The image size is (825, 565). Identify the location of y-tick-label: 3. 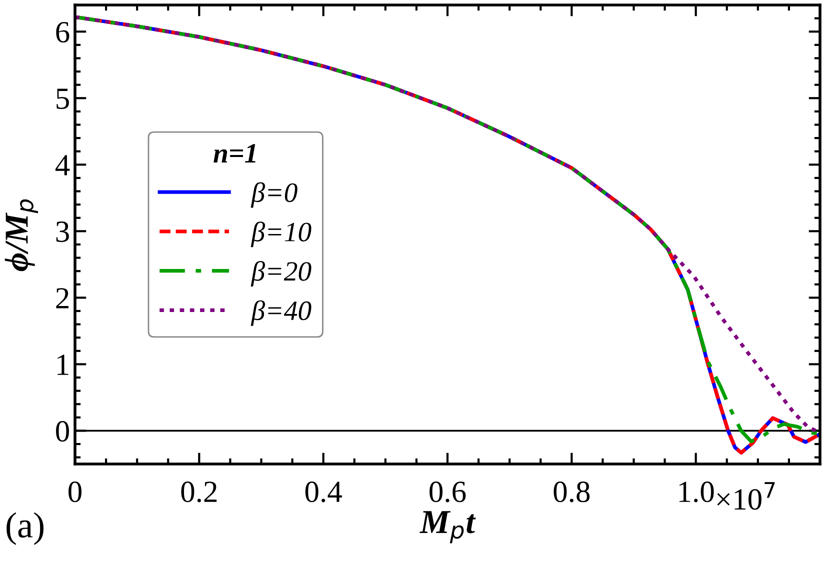
(62, 232).